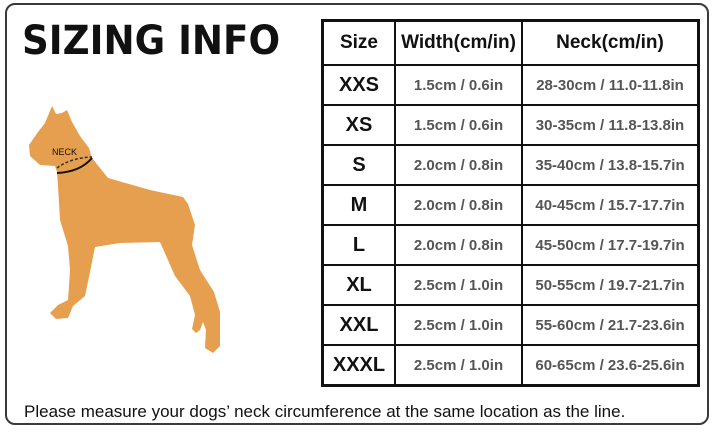  What do you see at coordinates (610, 245) in the screenshot?
I see `neck-cell: 45-50cm / 17.7-19.7in` at bounding box center [610, 245].